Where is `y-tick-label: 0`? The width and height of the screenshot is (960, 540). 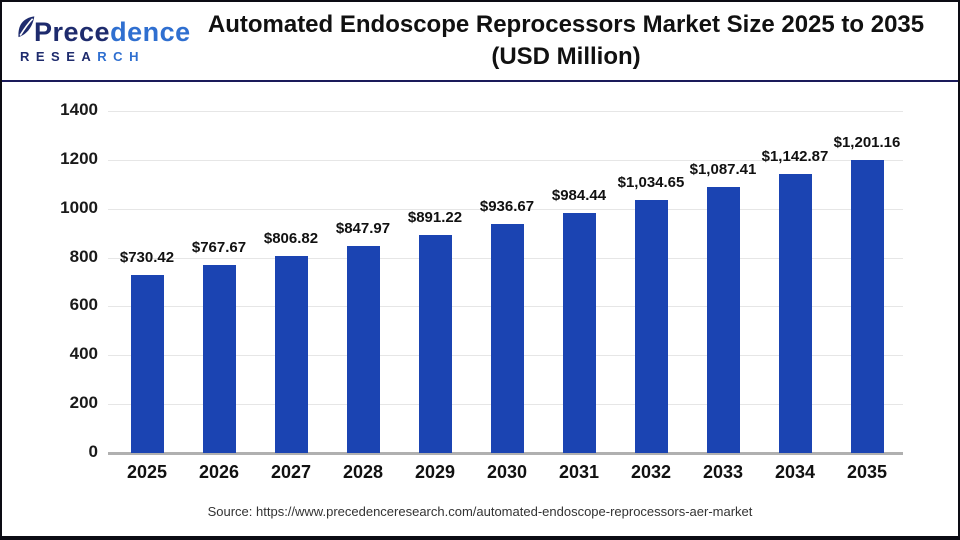 y-tick-label: 0 is located at coordinates (93, 451).